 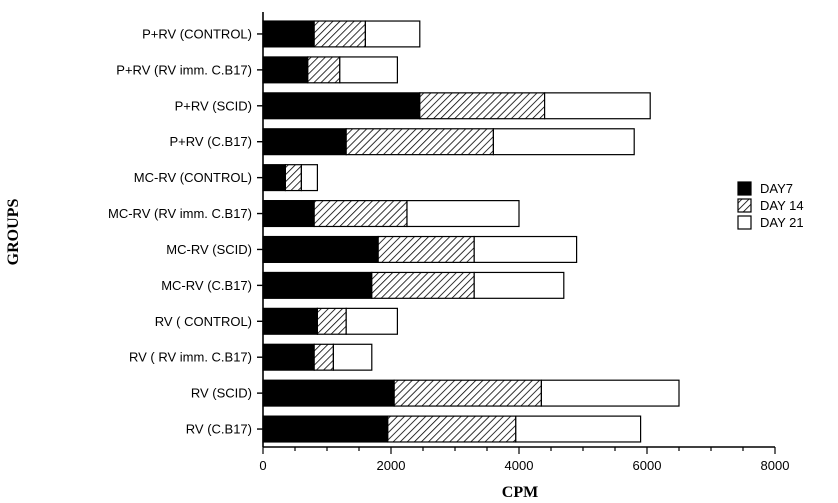 What do you see at coordinates (775, 465) in the screenshot?
I see `x-tick-label: 8000` at bounding box center [775, 465].